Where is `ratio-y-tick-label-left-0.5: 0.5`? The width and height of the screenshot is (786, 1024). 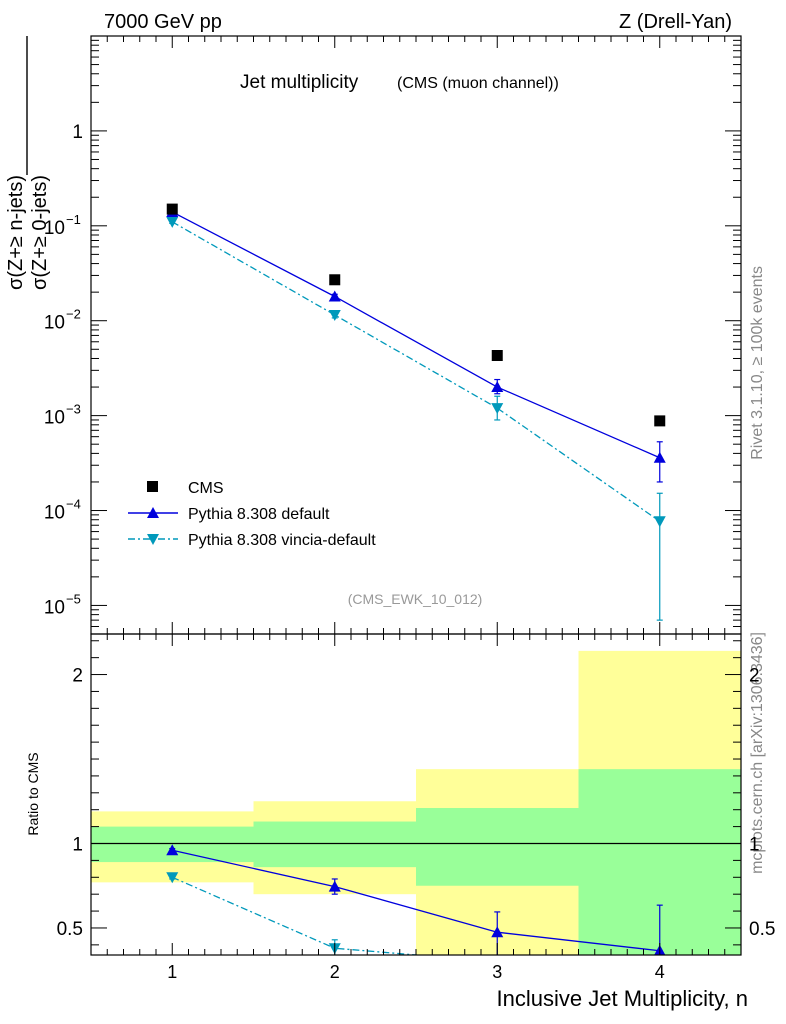 ratio-y-tick-label-left-0.5: 0.5 is located at coordinates (70, 929).